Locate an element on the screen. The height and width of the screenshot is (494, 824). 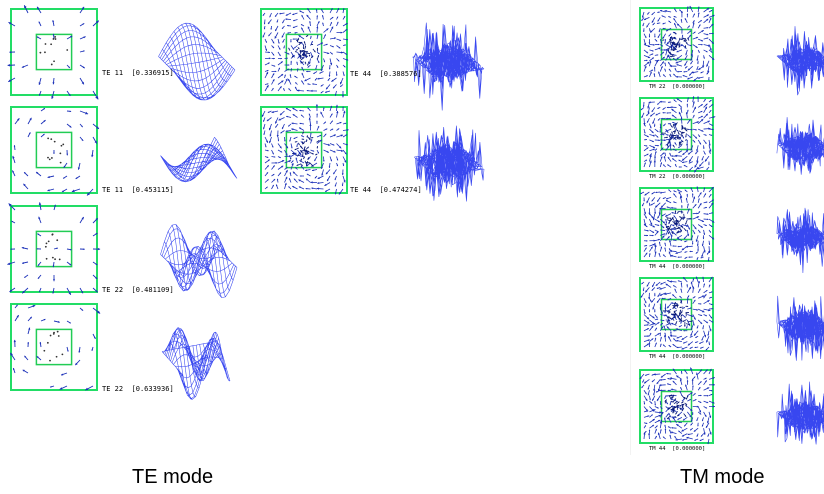
te-mode-cell: TE 11 [0.336915] is located at coordinates (122, 53).